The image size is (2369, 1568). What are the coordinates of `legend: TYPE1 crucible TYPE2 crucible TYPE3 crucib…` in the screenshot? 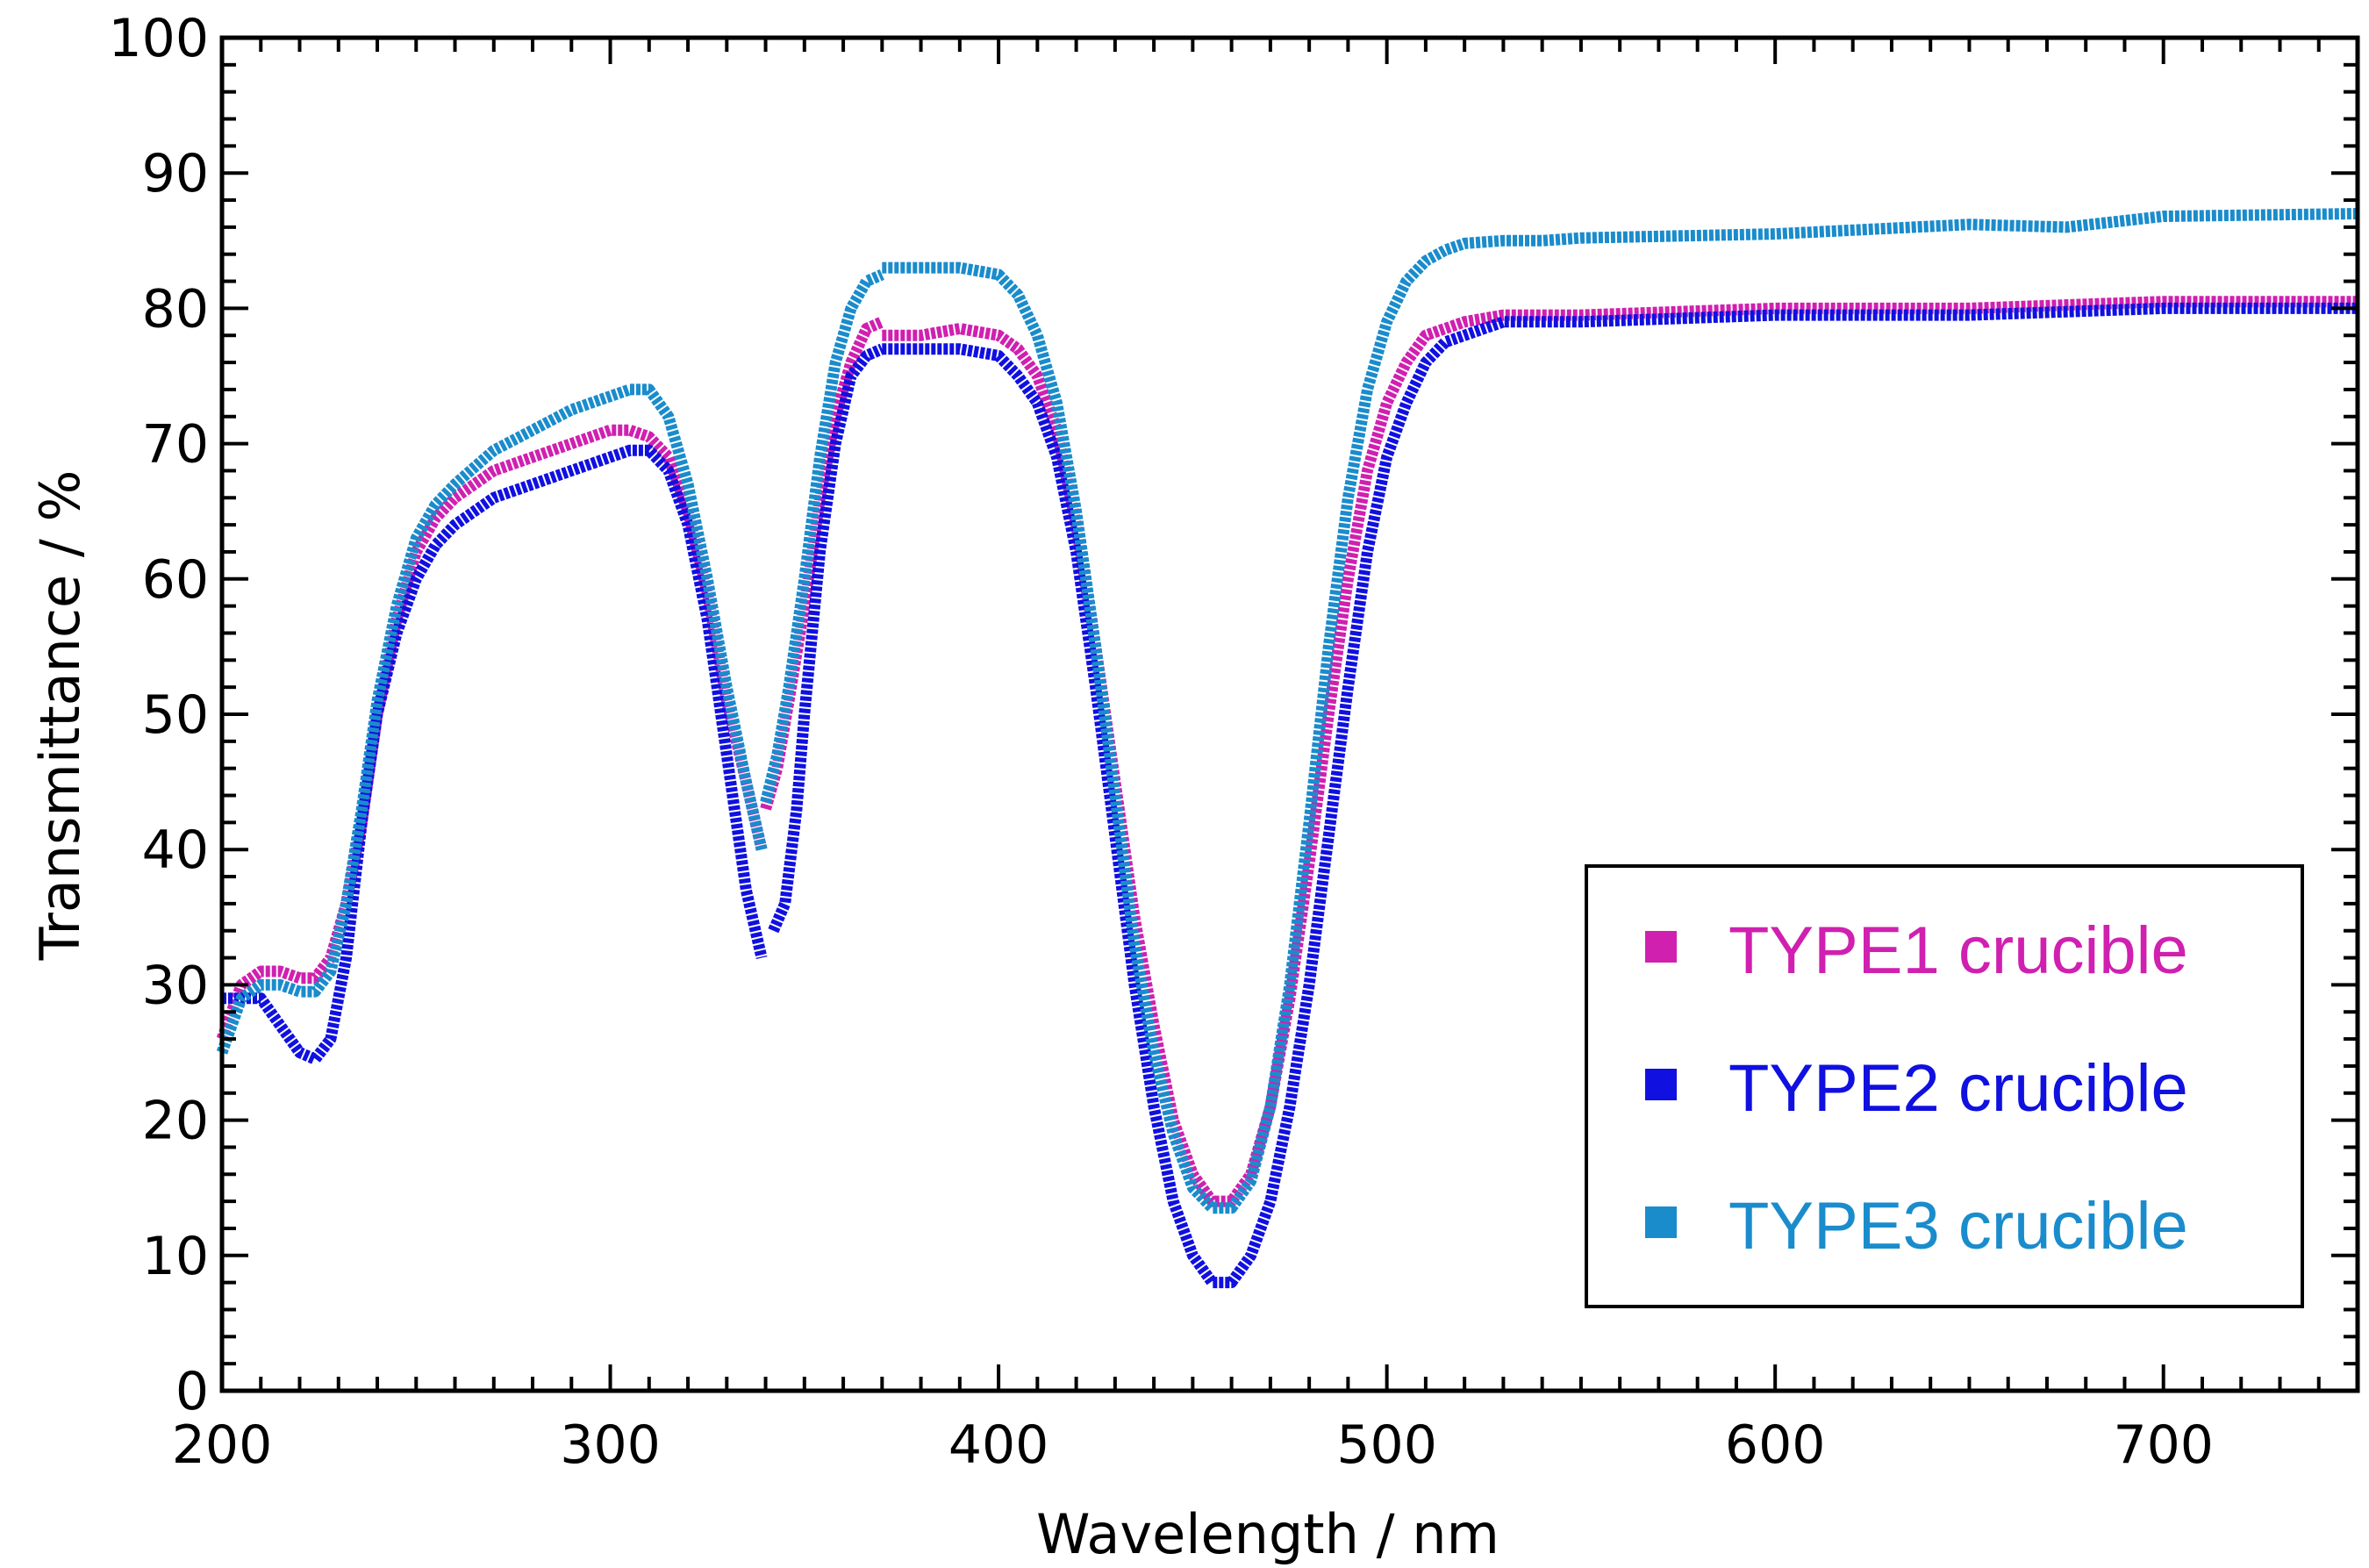 It's located at (1944, 1086).